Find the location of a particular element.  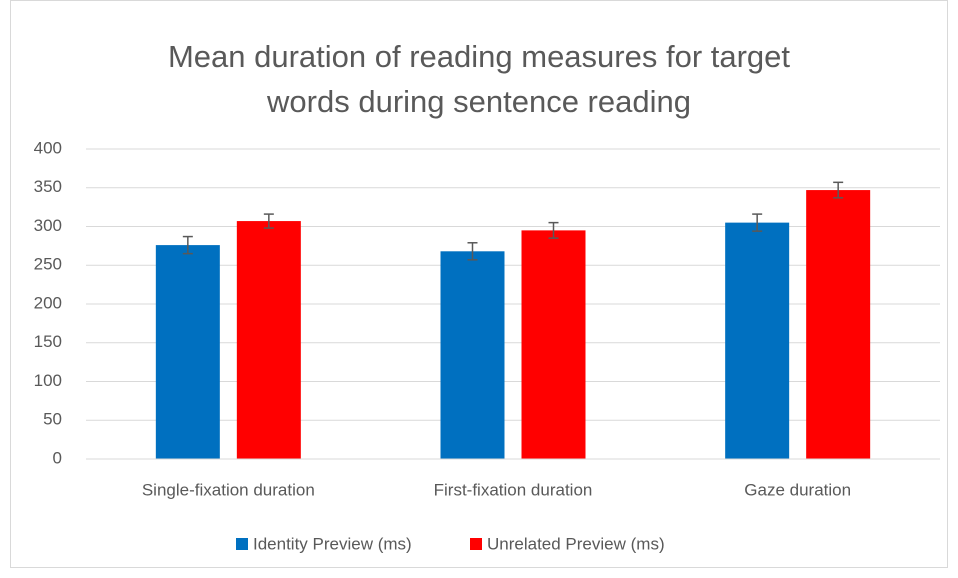

y-tick-label: 400 is located at coordinates (48, 147).